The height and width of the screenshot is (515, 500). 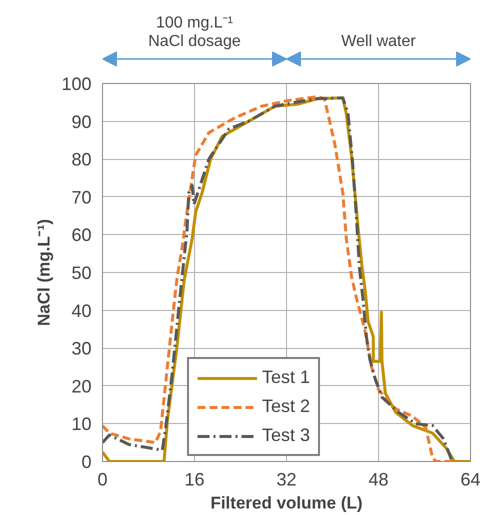 I want to click on y-tick-label: 70, so click(x=81, y=197).